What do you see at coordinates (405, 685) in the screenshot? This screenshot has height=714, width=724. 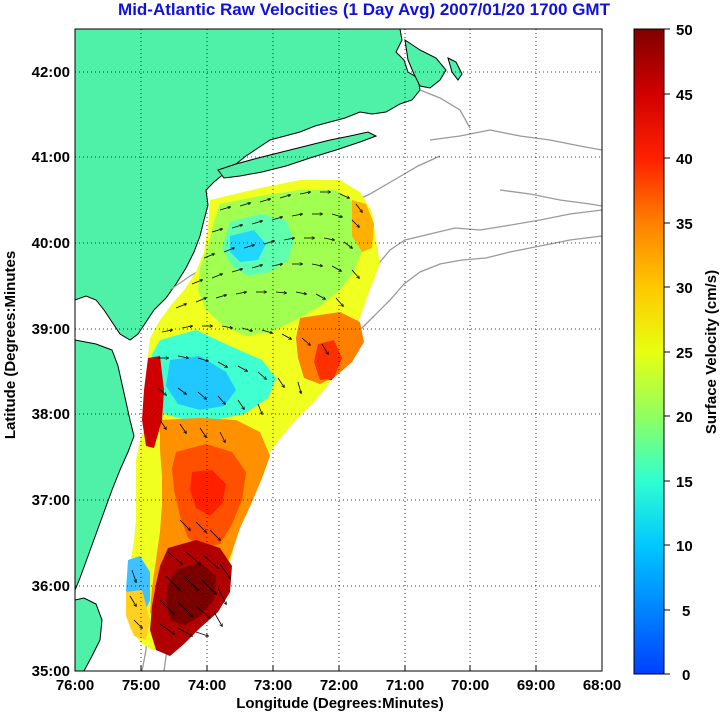 I see `x-tick-label: 71:00` at bounding box center [405, 685].